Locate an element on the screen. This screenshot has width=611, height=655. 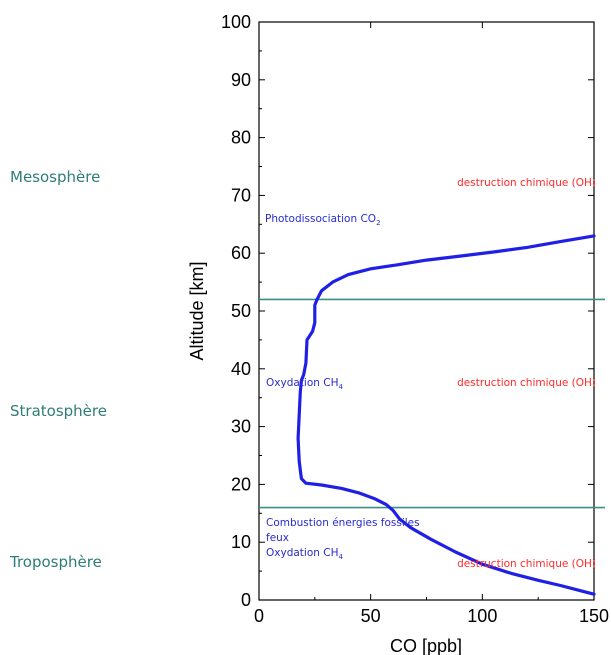
x-axis-label: CO [ppb] is located at coordinates (426, 645).